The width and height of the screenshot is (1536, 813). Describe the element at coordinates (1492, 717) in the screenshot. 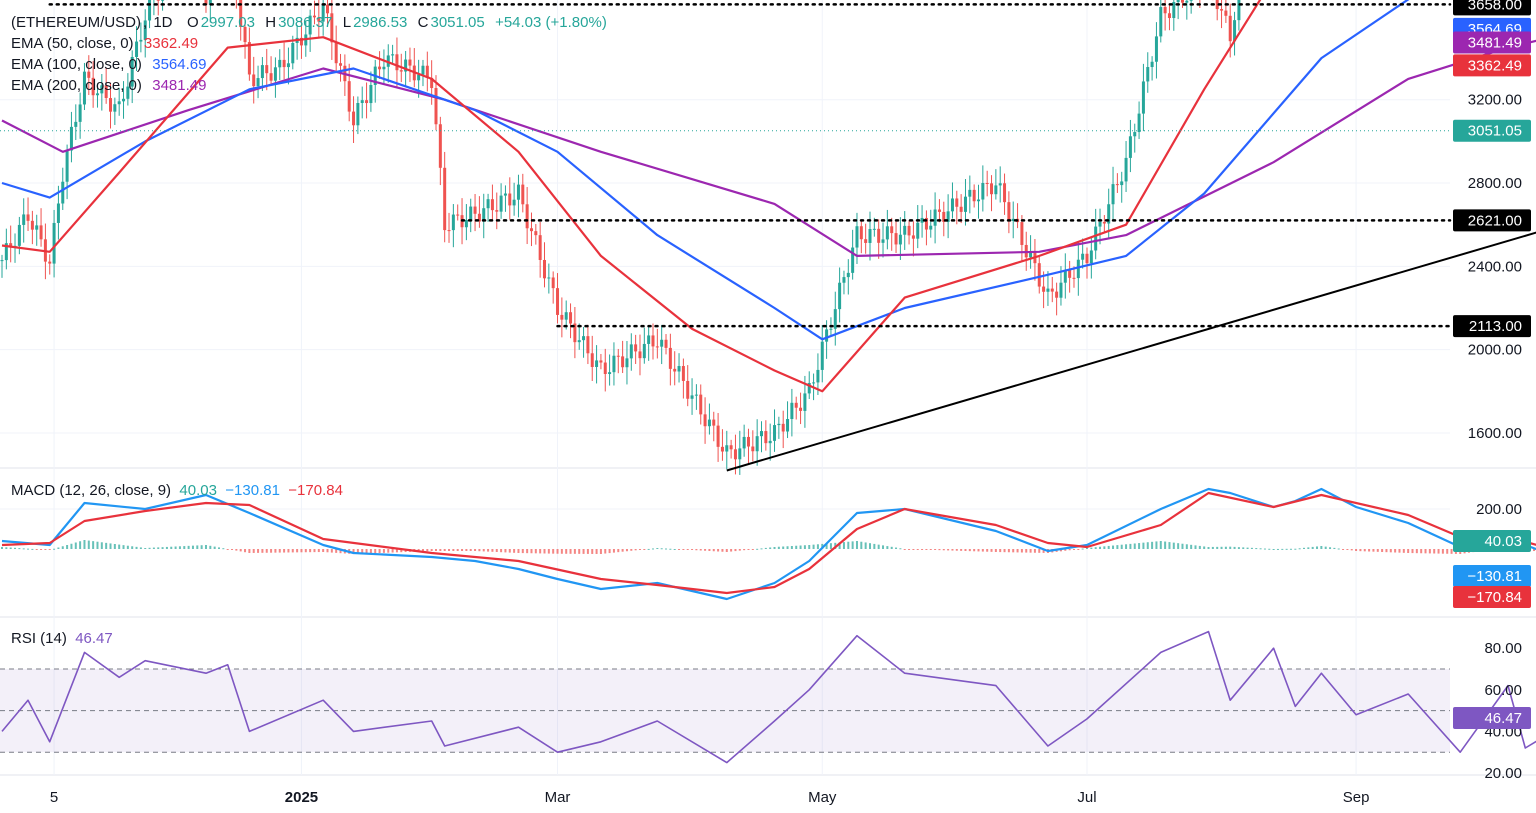

I see `rsi-value-tag: 46.47` at that location.